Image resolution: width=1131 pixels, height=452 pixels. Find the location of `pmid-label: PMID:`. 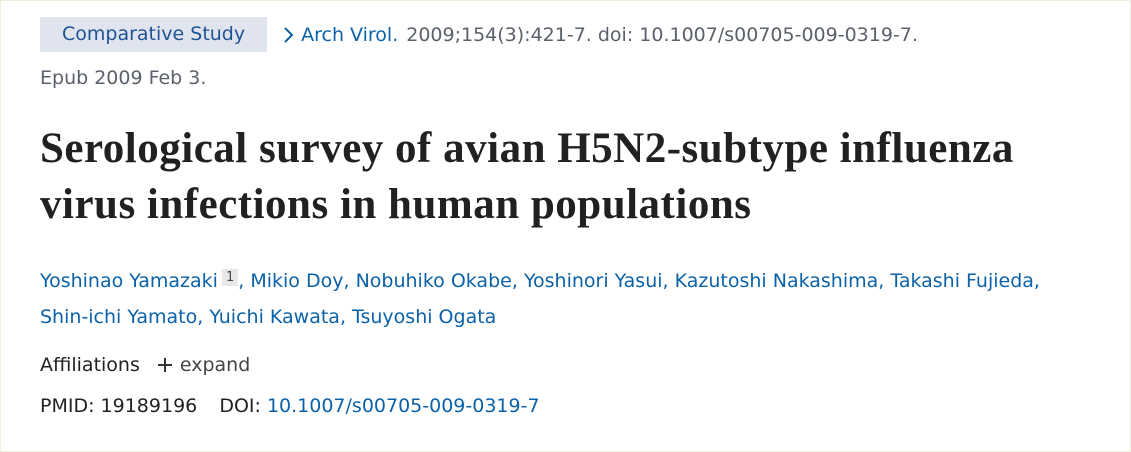

pmid-label: PMID: is located at coordinates (67, 406).